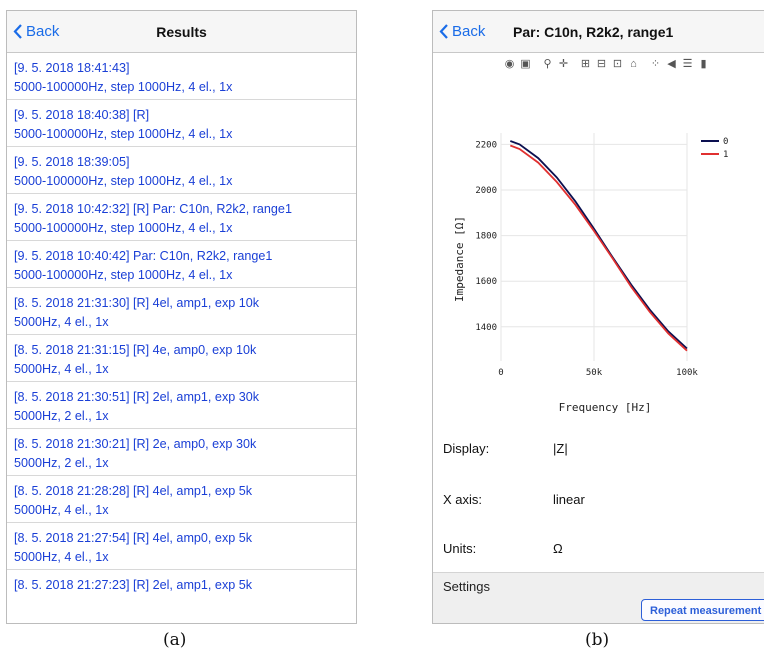 Image resolution: width=764 pixels, height=657 pixels. Describe the element at coordinates (72, 162) in the screenshot. I see `item-title: [9. 5. 2018 18:39:05]` at that location.